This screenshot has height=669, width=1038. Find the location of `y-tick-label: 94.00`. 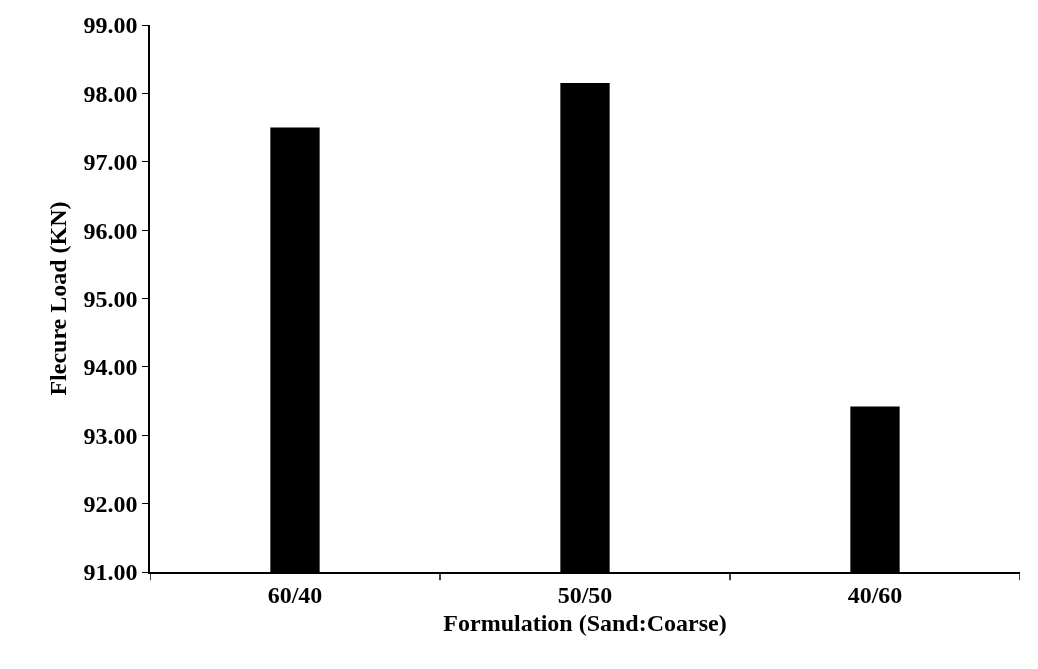

y-tick-label: 94.00 is located at coordinates (110, 367).